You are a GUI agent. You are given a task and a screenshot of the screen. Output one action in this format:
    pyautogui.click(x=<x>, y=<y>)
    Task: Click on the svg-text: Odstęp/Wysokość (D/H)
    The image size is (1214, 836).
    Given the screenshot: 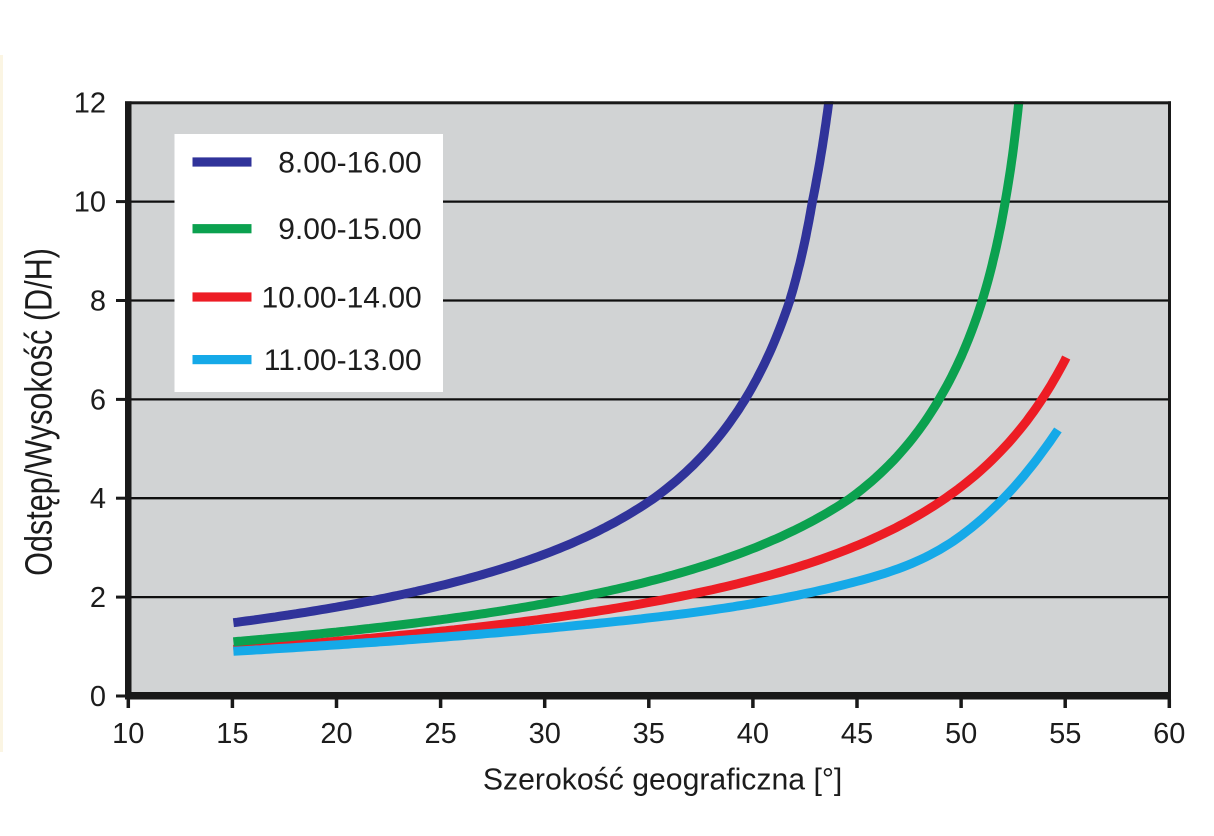 What is the action you would take?
    pyautogui.click(x=39, y=412)
    